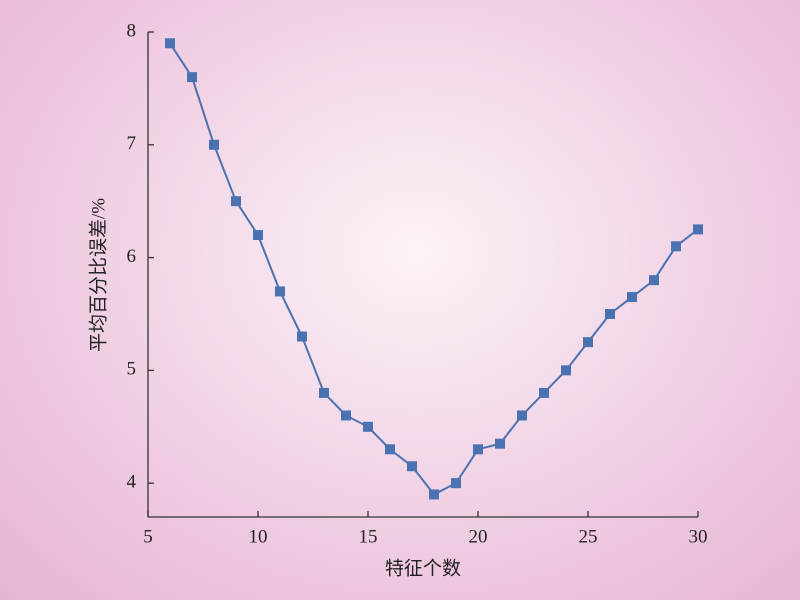 The height and width of the screenshot is (600, 800). Describe the element at coordinates (258, 536) in the screenshot. I see `x-tick-label: 10` at that location.